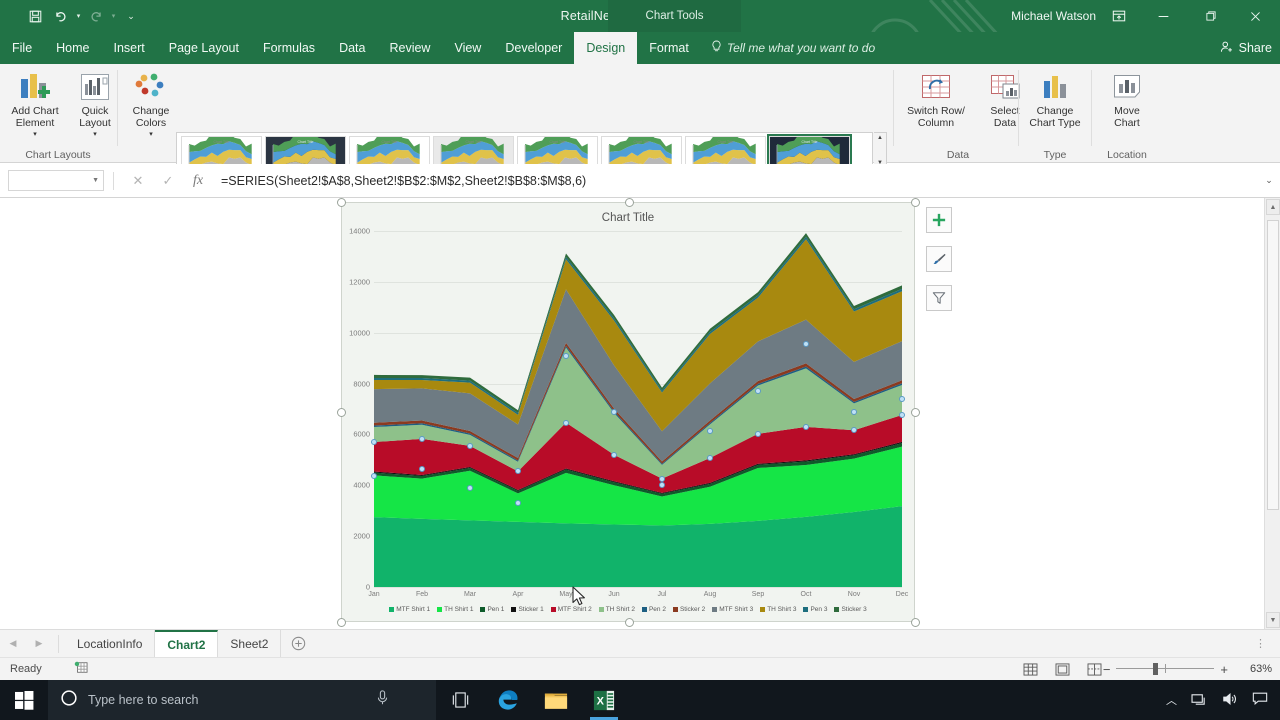  Describe the element at coordinates (1156, 669) in the screenshot. I see `zoom-slider-thumb` at that location.